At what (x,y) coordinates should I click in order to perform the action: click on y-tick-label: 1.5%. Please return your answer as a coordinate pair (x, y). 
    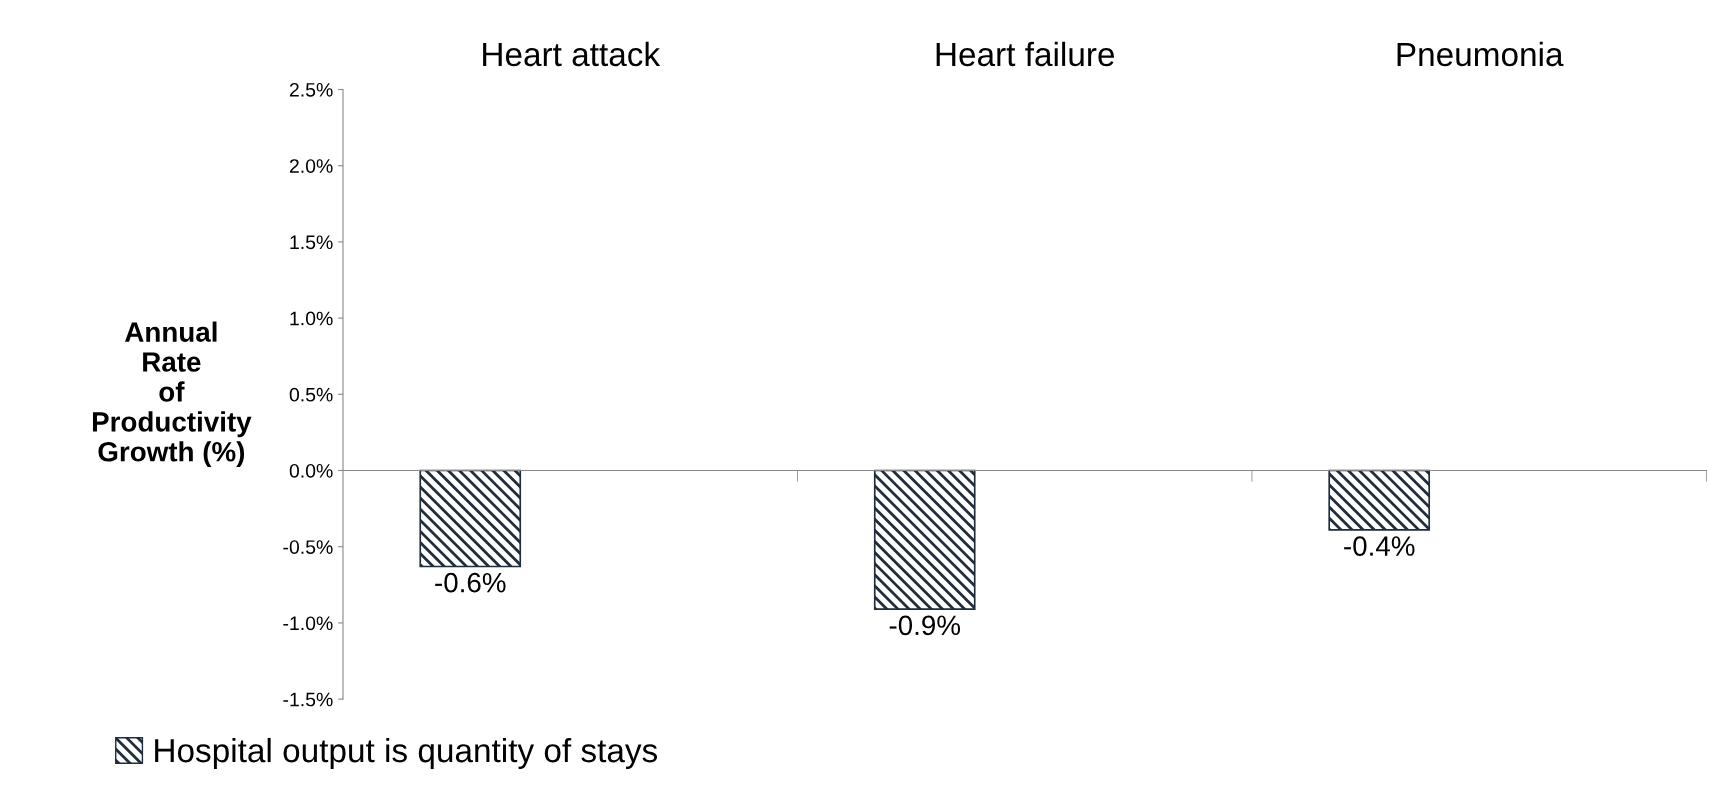
    Looking at the image, I should click on (311, 242).